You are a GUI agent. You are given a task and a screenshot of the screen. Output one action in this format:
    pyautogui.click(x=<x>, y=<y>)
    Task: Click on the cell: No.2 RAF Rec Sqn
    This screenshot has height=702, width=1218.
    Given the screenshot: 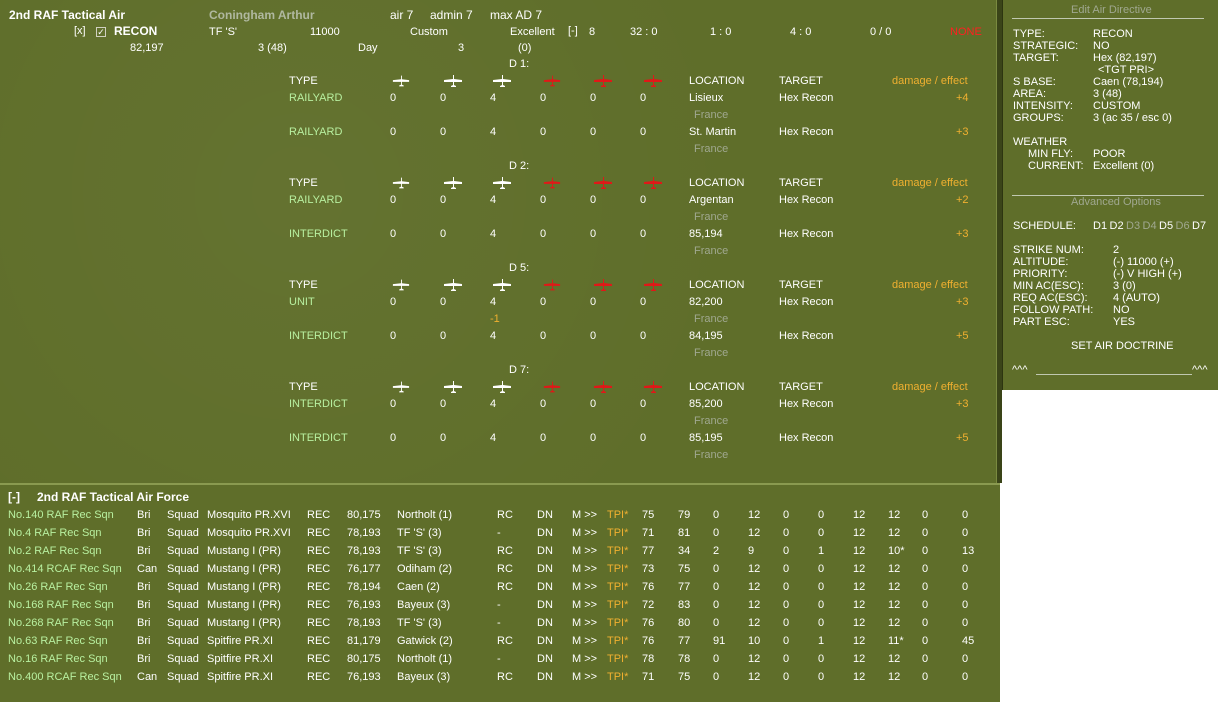 What is the action you would take?
    pyautogui.click(x=55, y=551)
    